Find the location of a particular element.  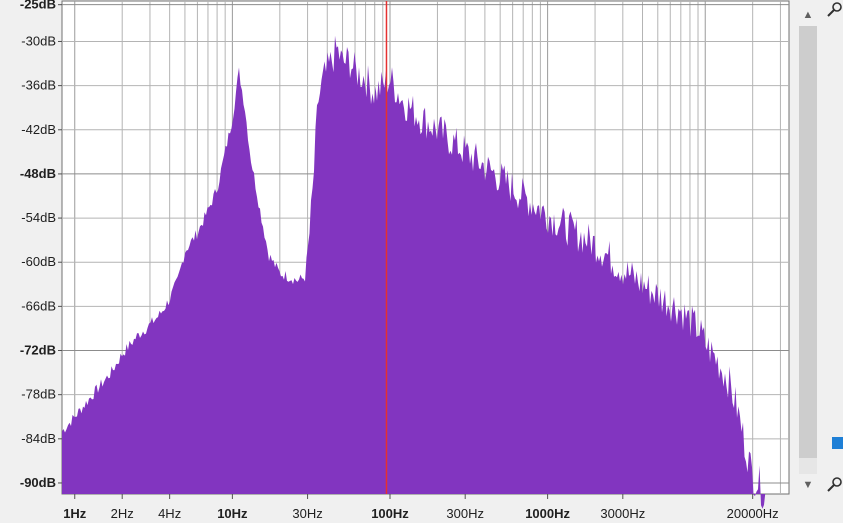

x-tick-label: 3000Hz is located at coordinates (622, 513).